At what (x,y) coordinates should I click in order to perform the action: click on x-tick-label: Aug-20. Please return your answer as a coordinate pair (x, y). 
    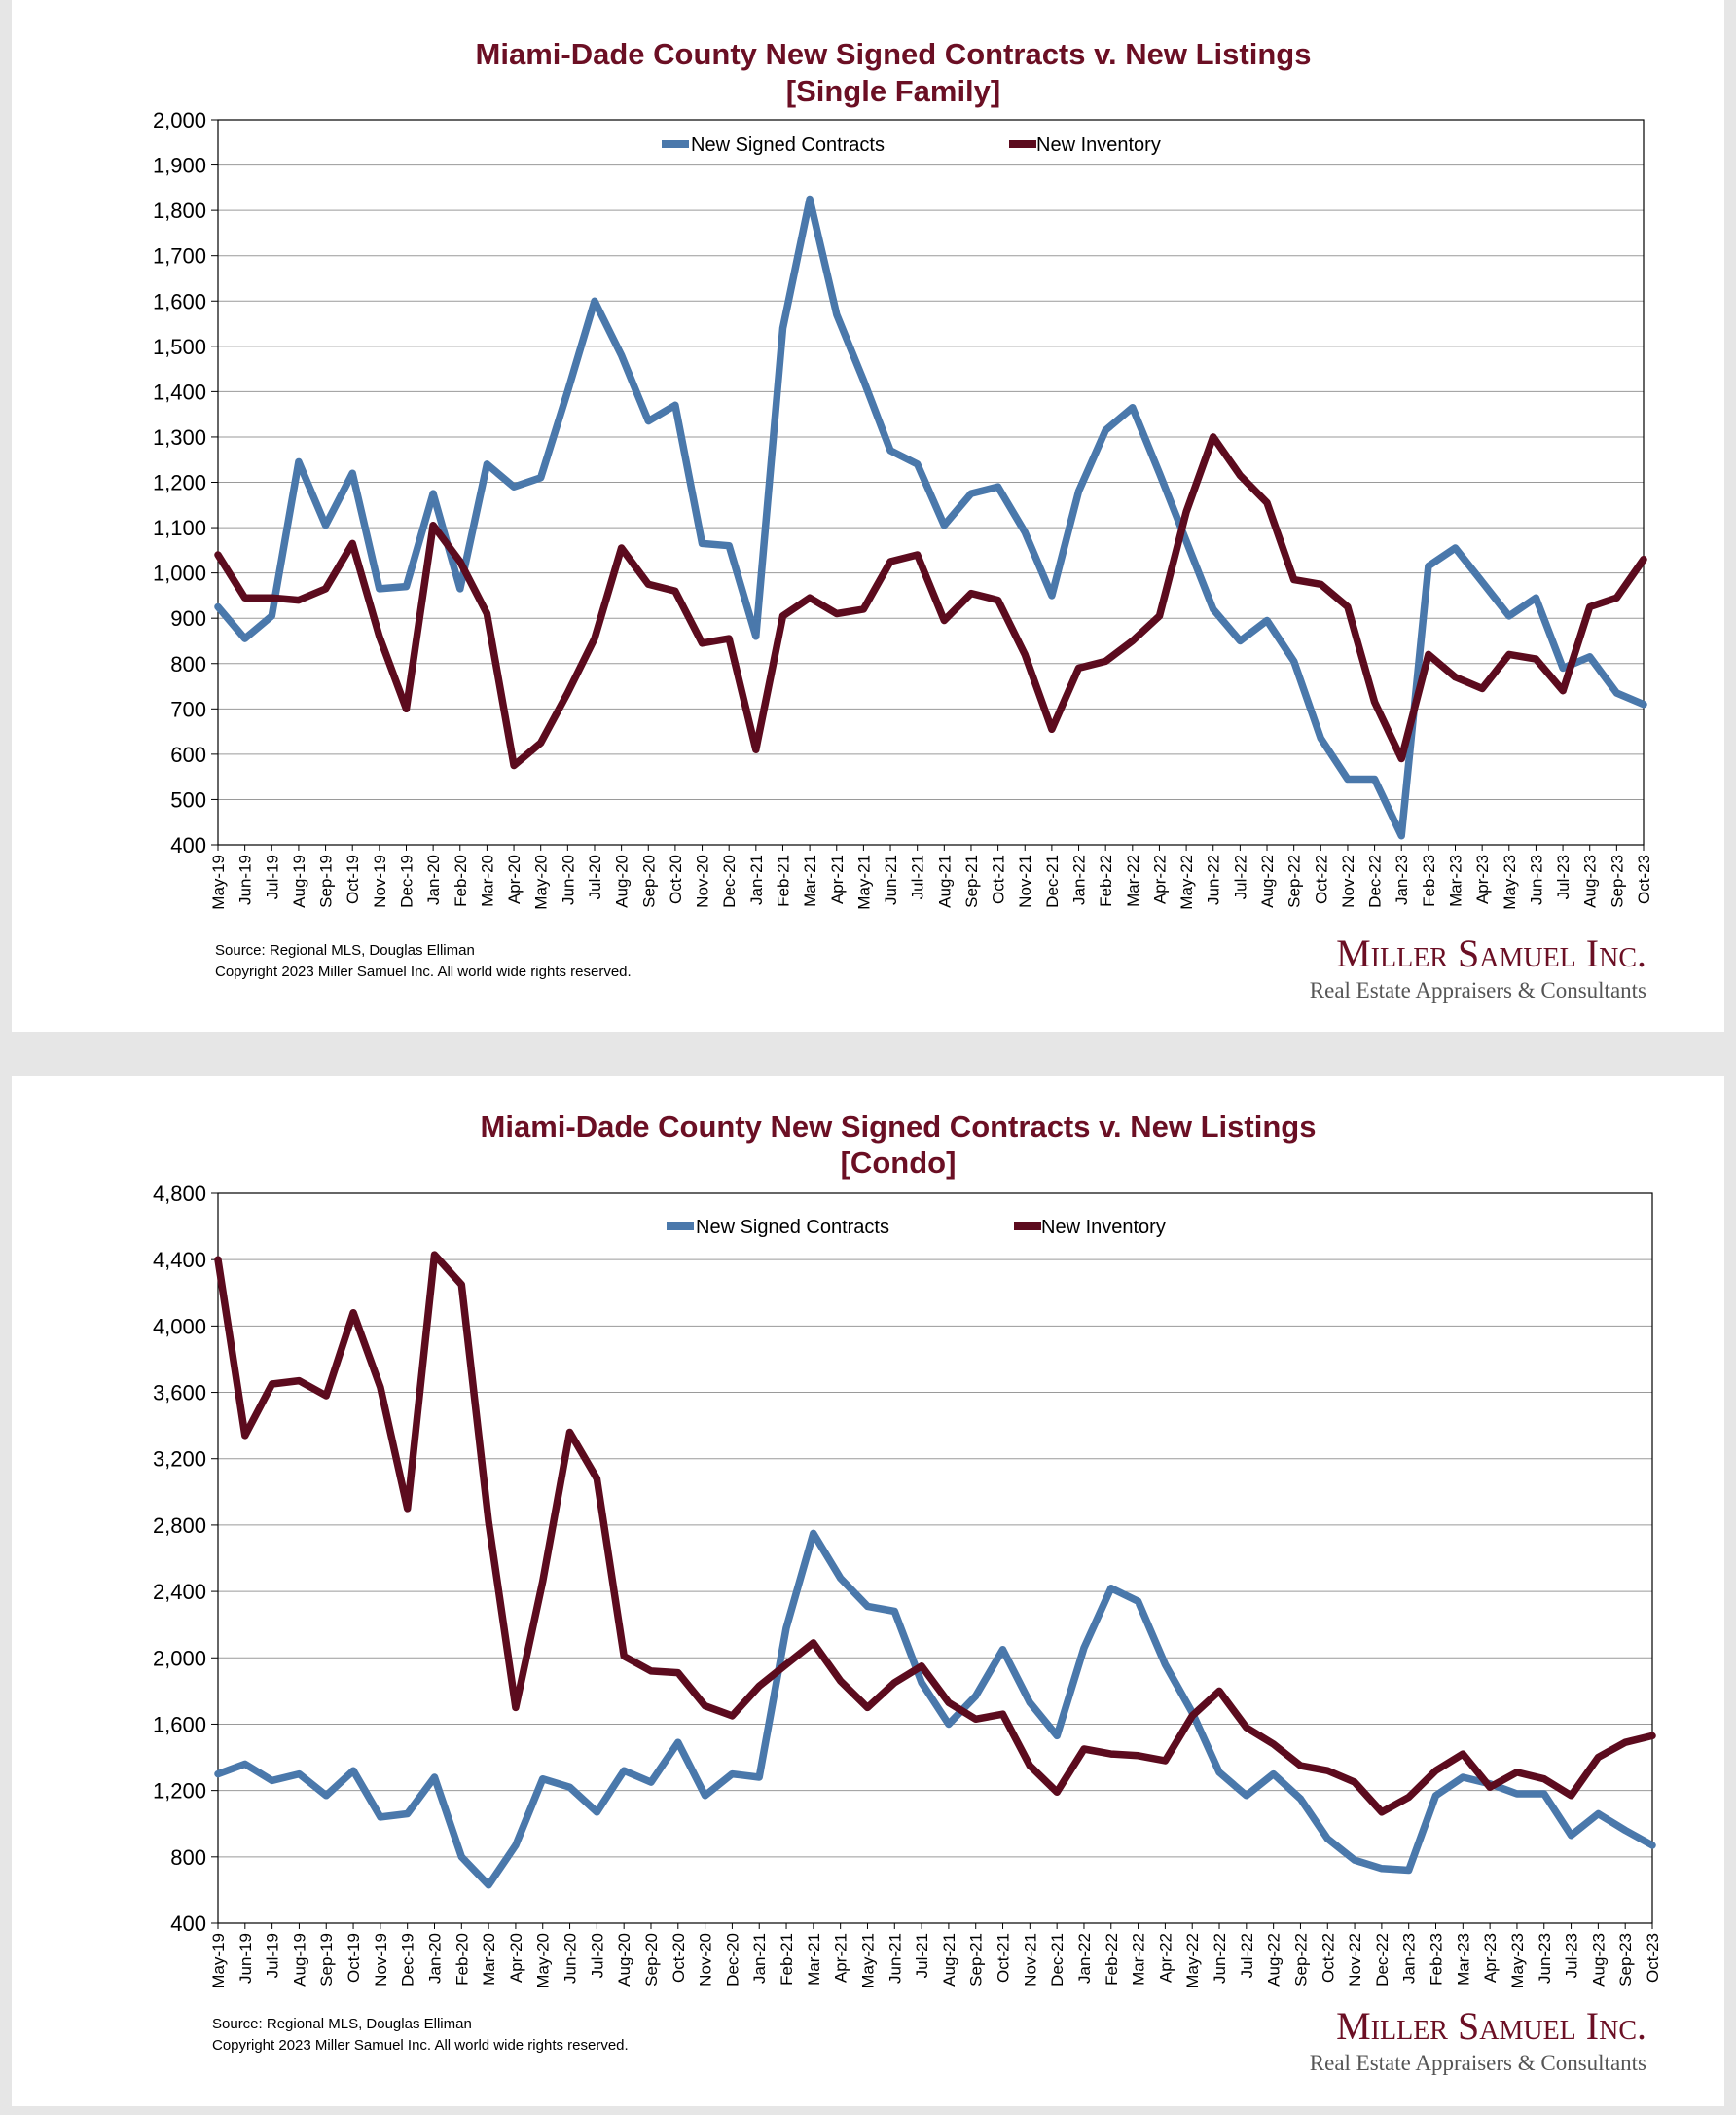
    Looking at the image, I should click on (624, 1960).